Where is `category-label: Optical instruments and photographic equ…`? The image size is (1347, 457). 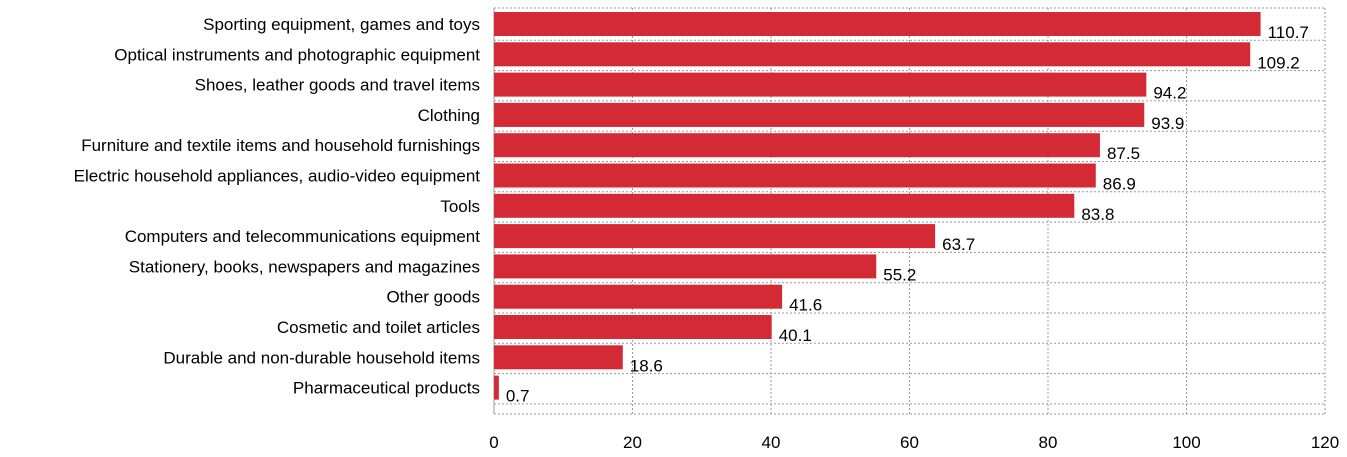 category-label: Optical instruments and photographic equ… is located at coordinates (297, 54).